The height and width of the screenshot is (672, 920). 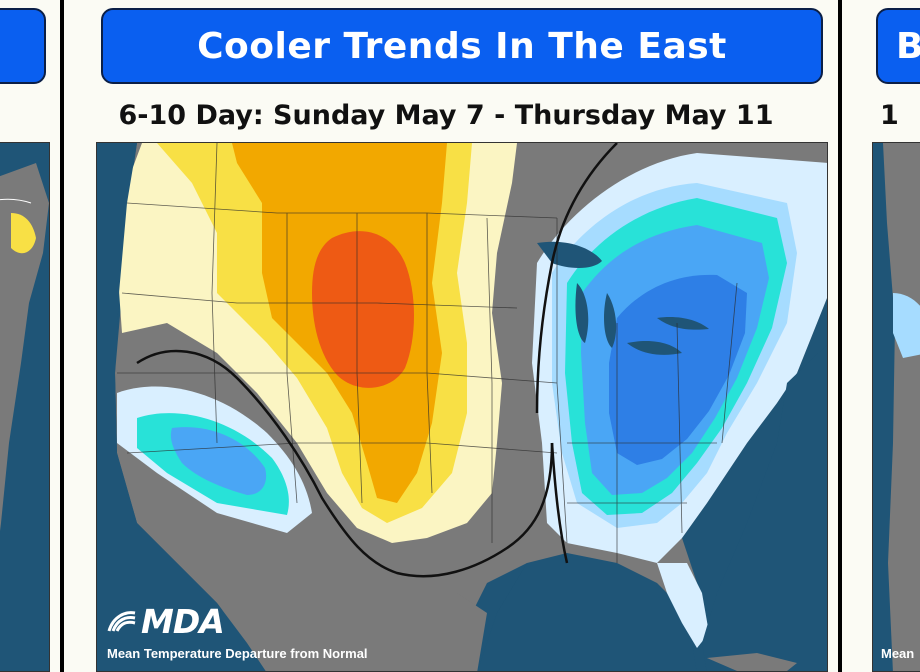 What do you see at coordinates (25, 407) in the screenshot?
I see `left-panel-map` at bounding box center [25, 407].